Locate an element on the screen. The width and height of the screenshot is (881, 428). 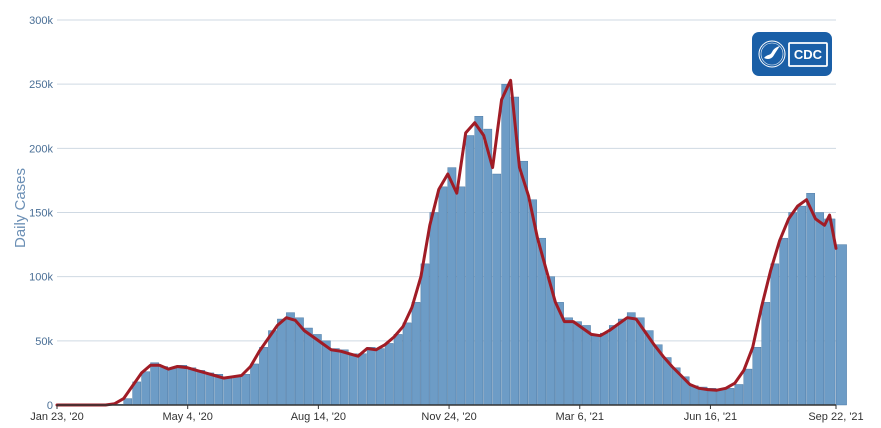
y-tick-label: 0 is located at coordinates (50, 406).